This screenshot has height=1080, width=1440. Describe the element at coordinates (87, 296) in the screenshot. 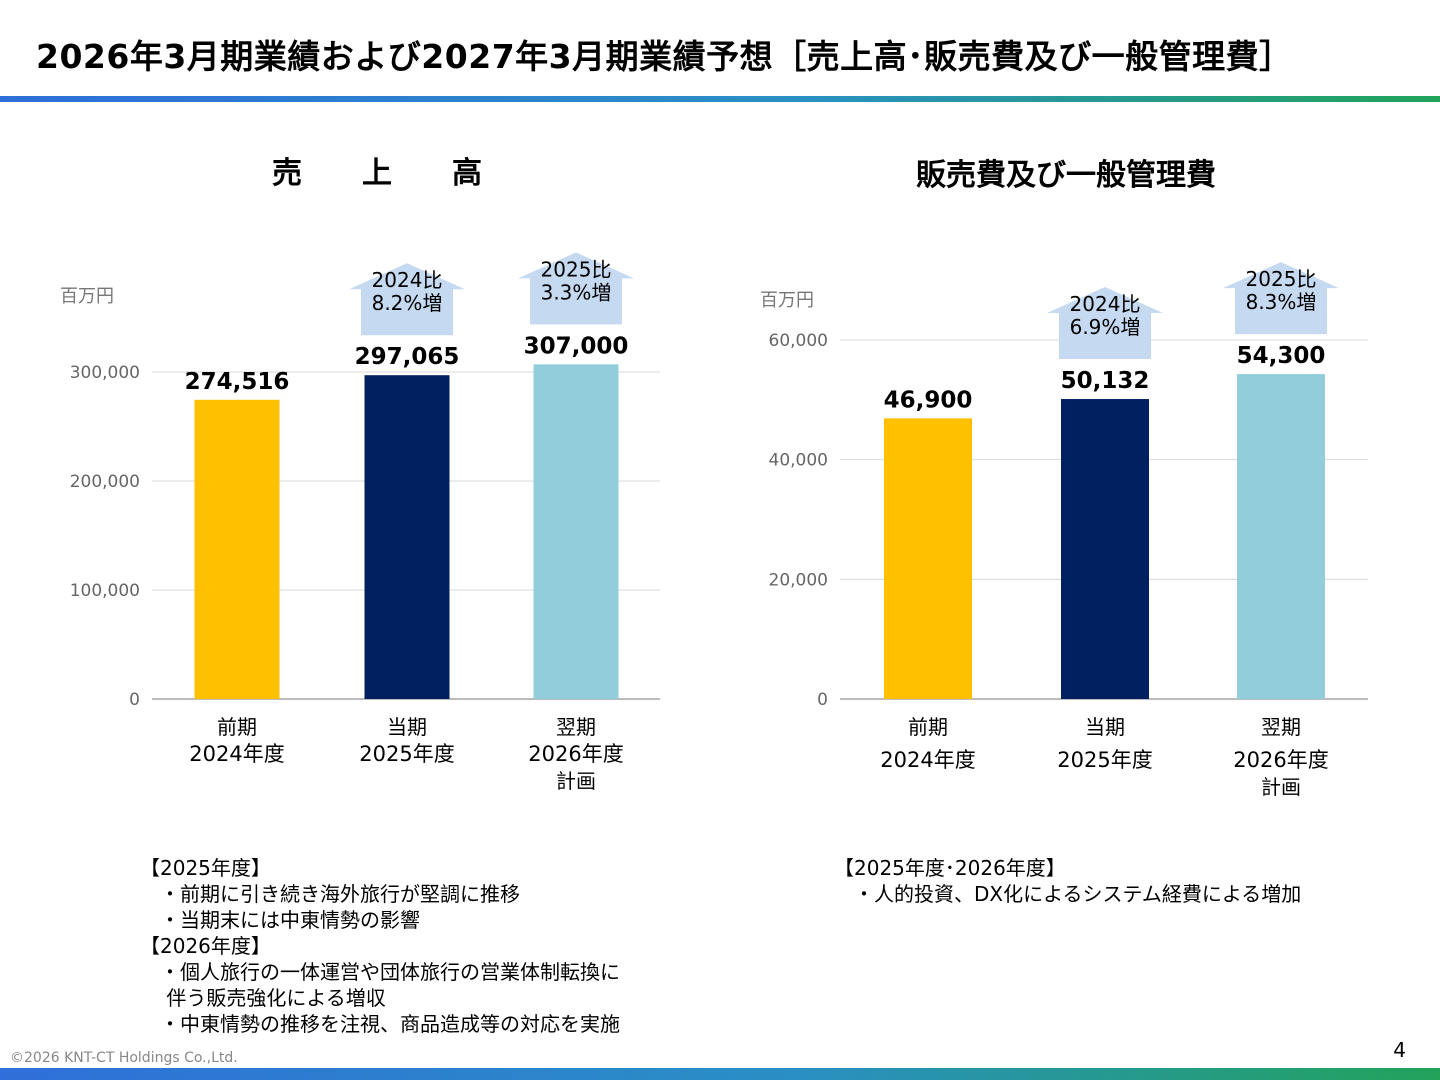

I see `revenue-unit-label: 百万円` at that location.